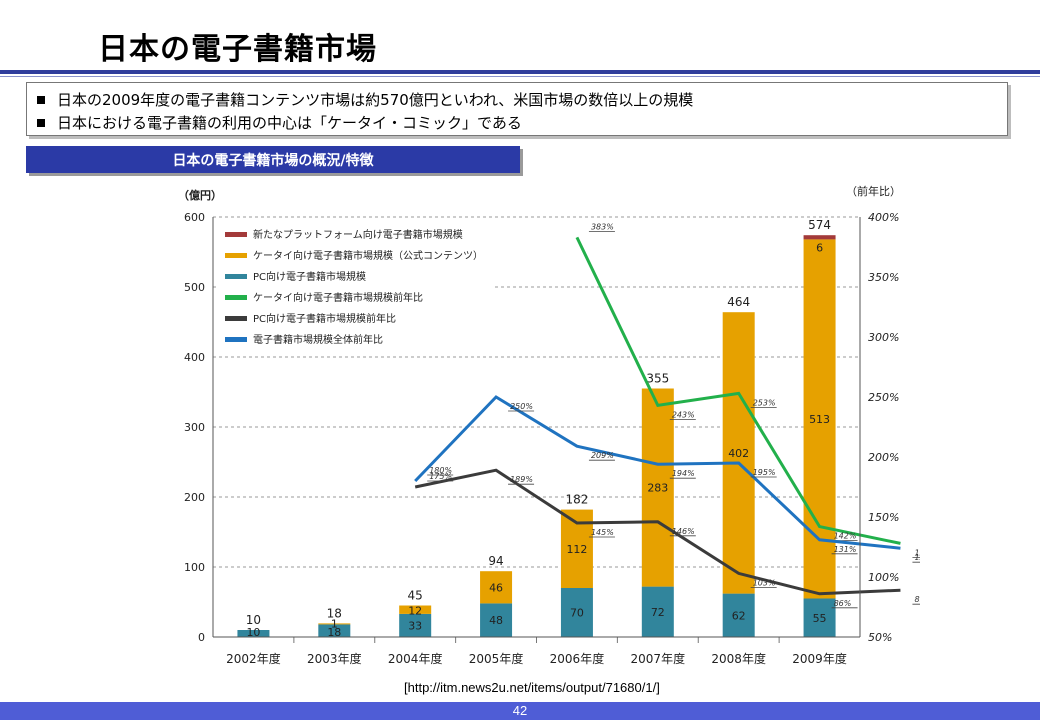 This screenshot has width=1040, height=720. I want to click on line-point-label: 103%, so click(763, 583).